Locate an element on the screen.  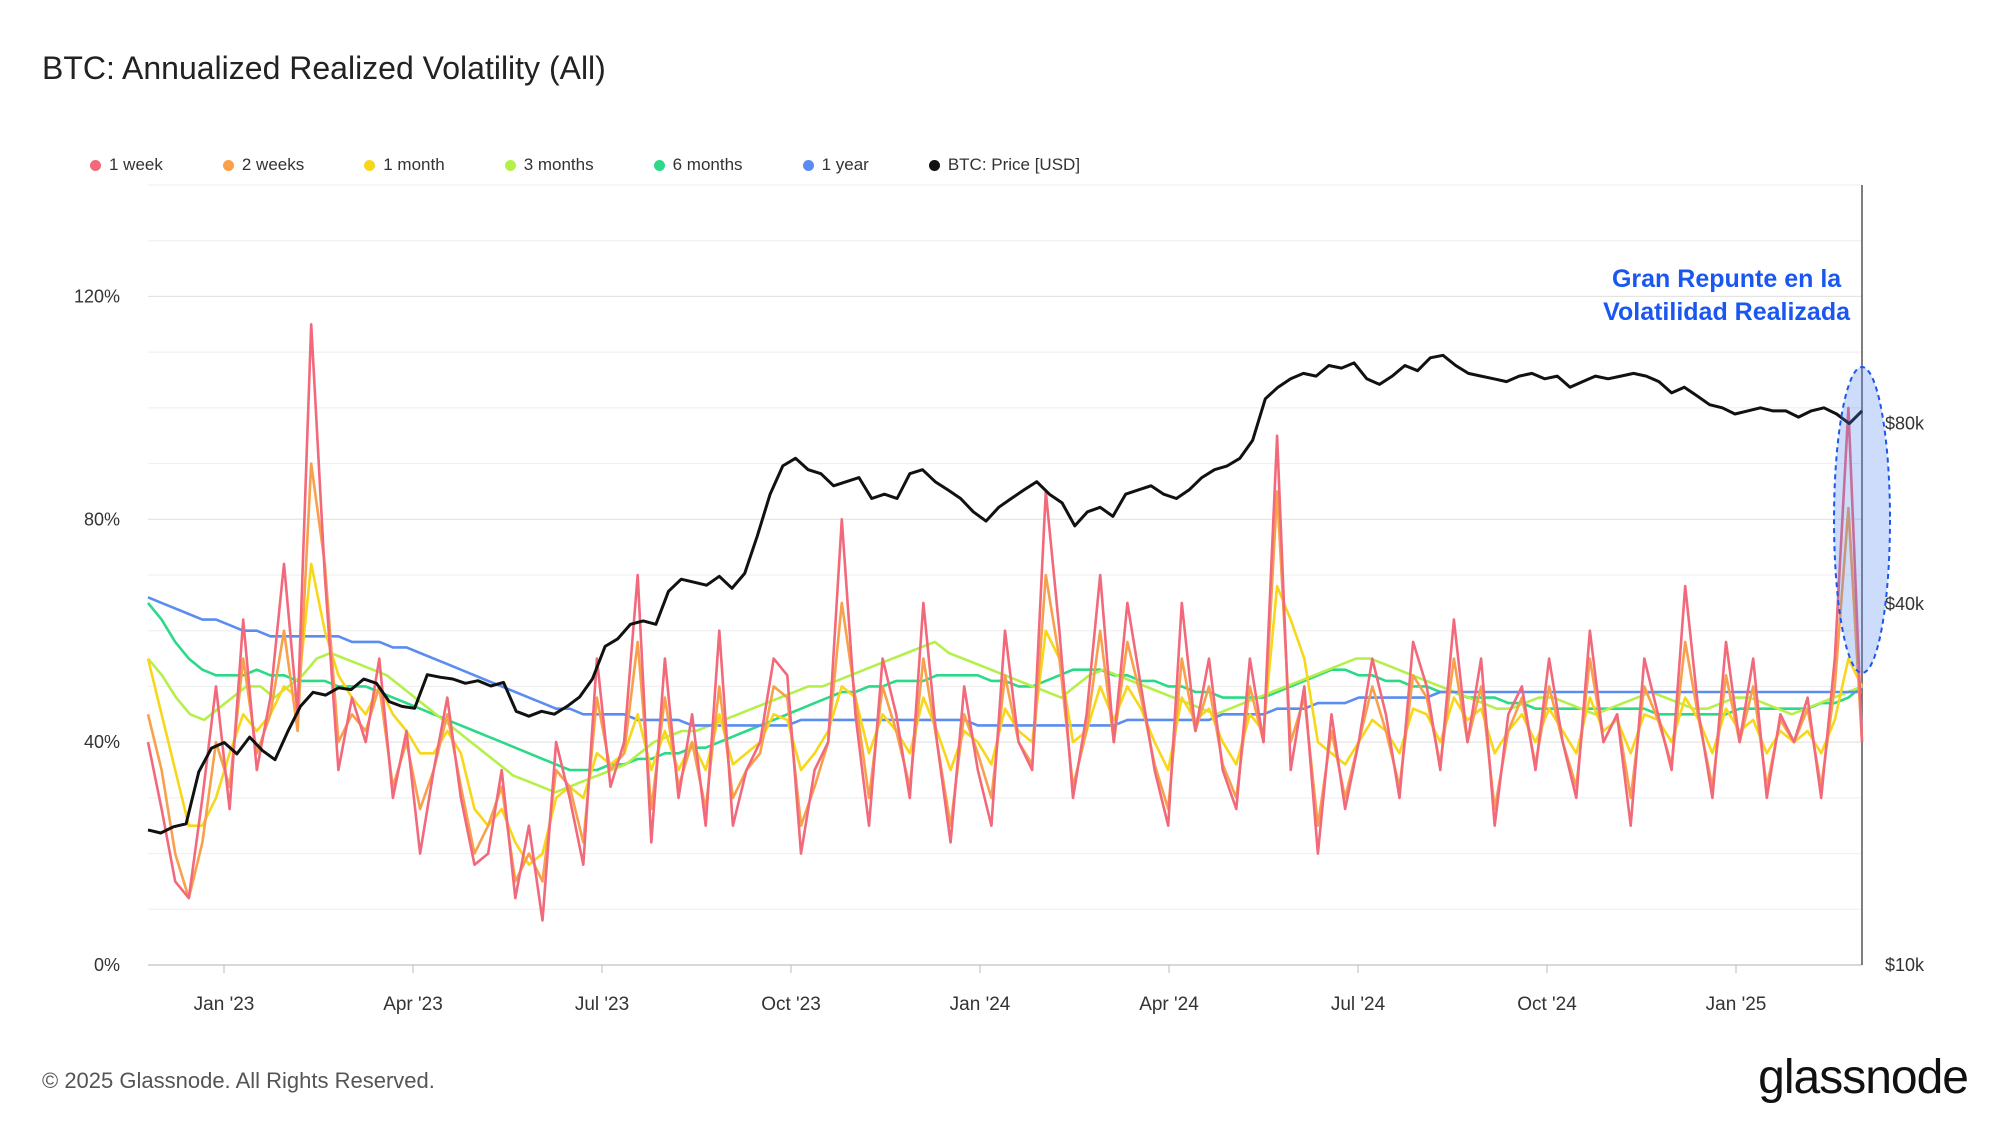
legend-item-1-month: 1 month is located at coordinates (404, 165).